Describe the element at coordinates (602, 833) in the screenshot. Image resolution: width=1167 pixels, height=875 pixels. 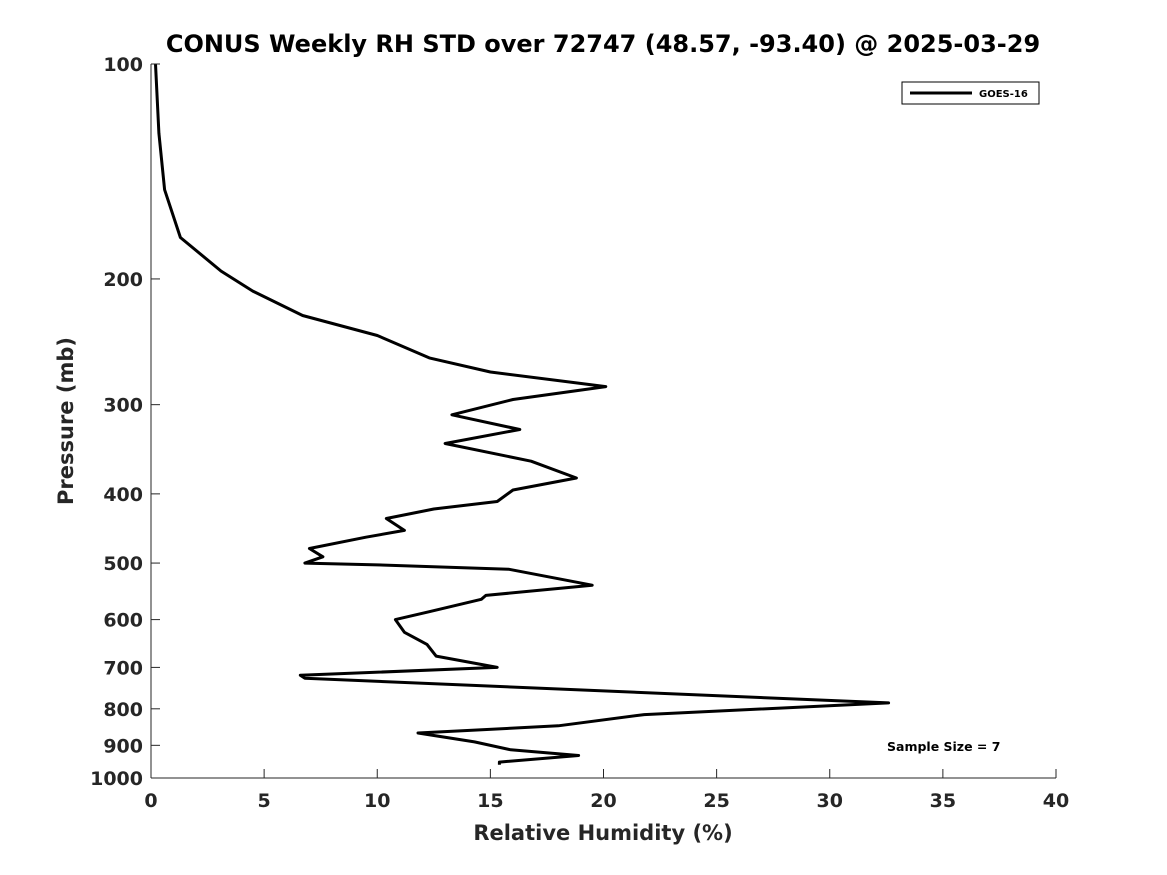
I see `x-axis-label: Relative Humidity (%)` at that location.